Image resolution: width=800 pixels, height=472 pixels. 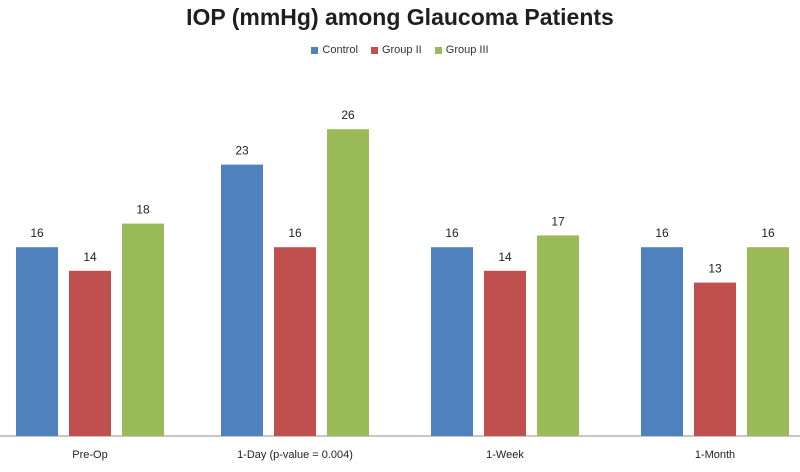 What do you see at coordinates (452, 341) in the screenshot?
I see `bar-control-1-week` at bounding box center [452, 341].